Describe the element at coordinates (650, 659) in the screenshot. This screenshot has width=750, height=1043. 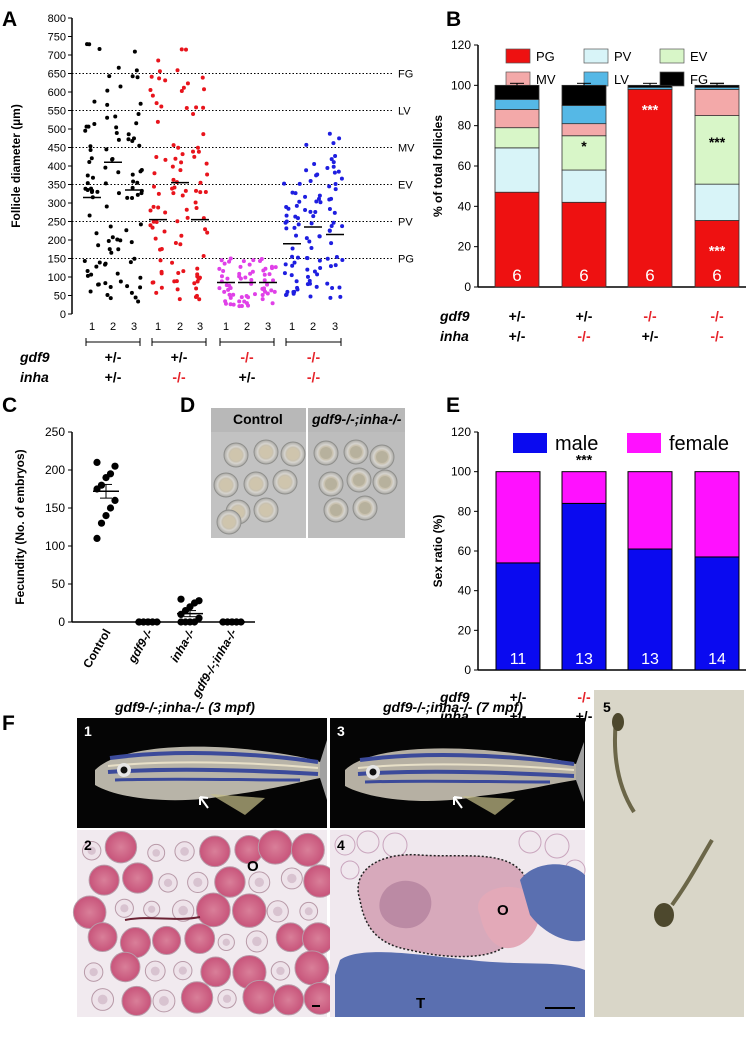
I see `n-label: 13` at that location.